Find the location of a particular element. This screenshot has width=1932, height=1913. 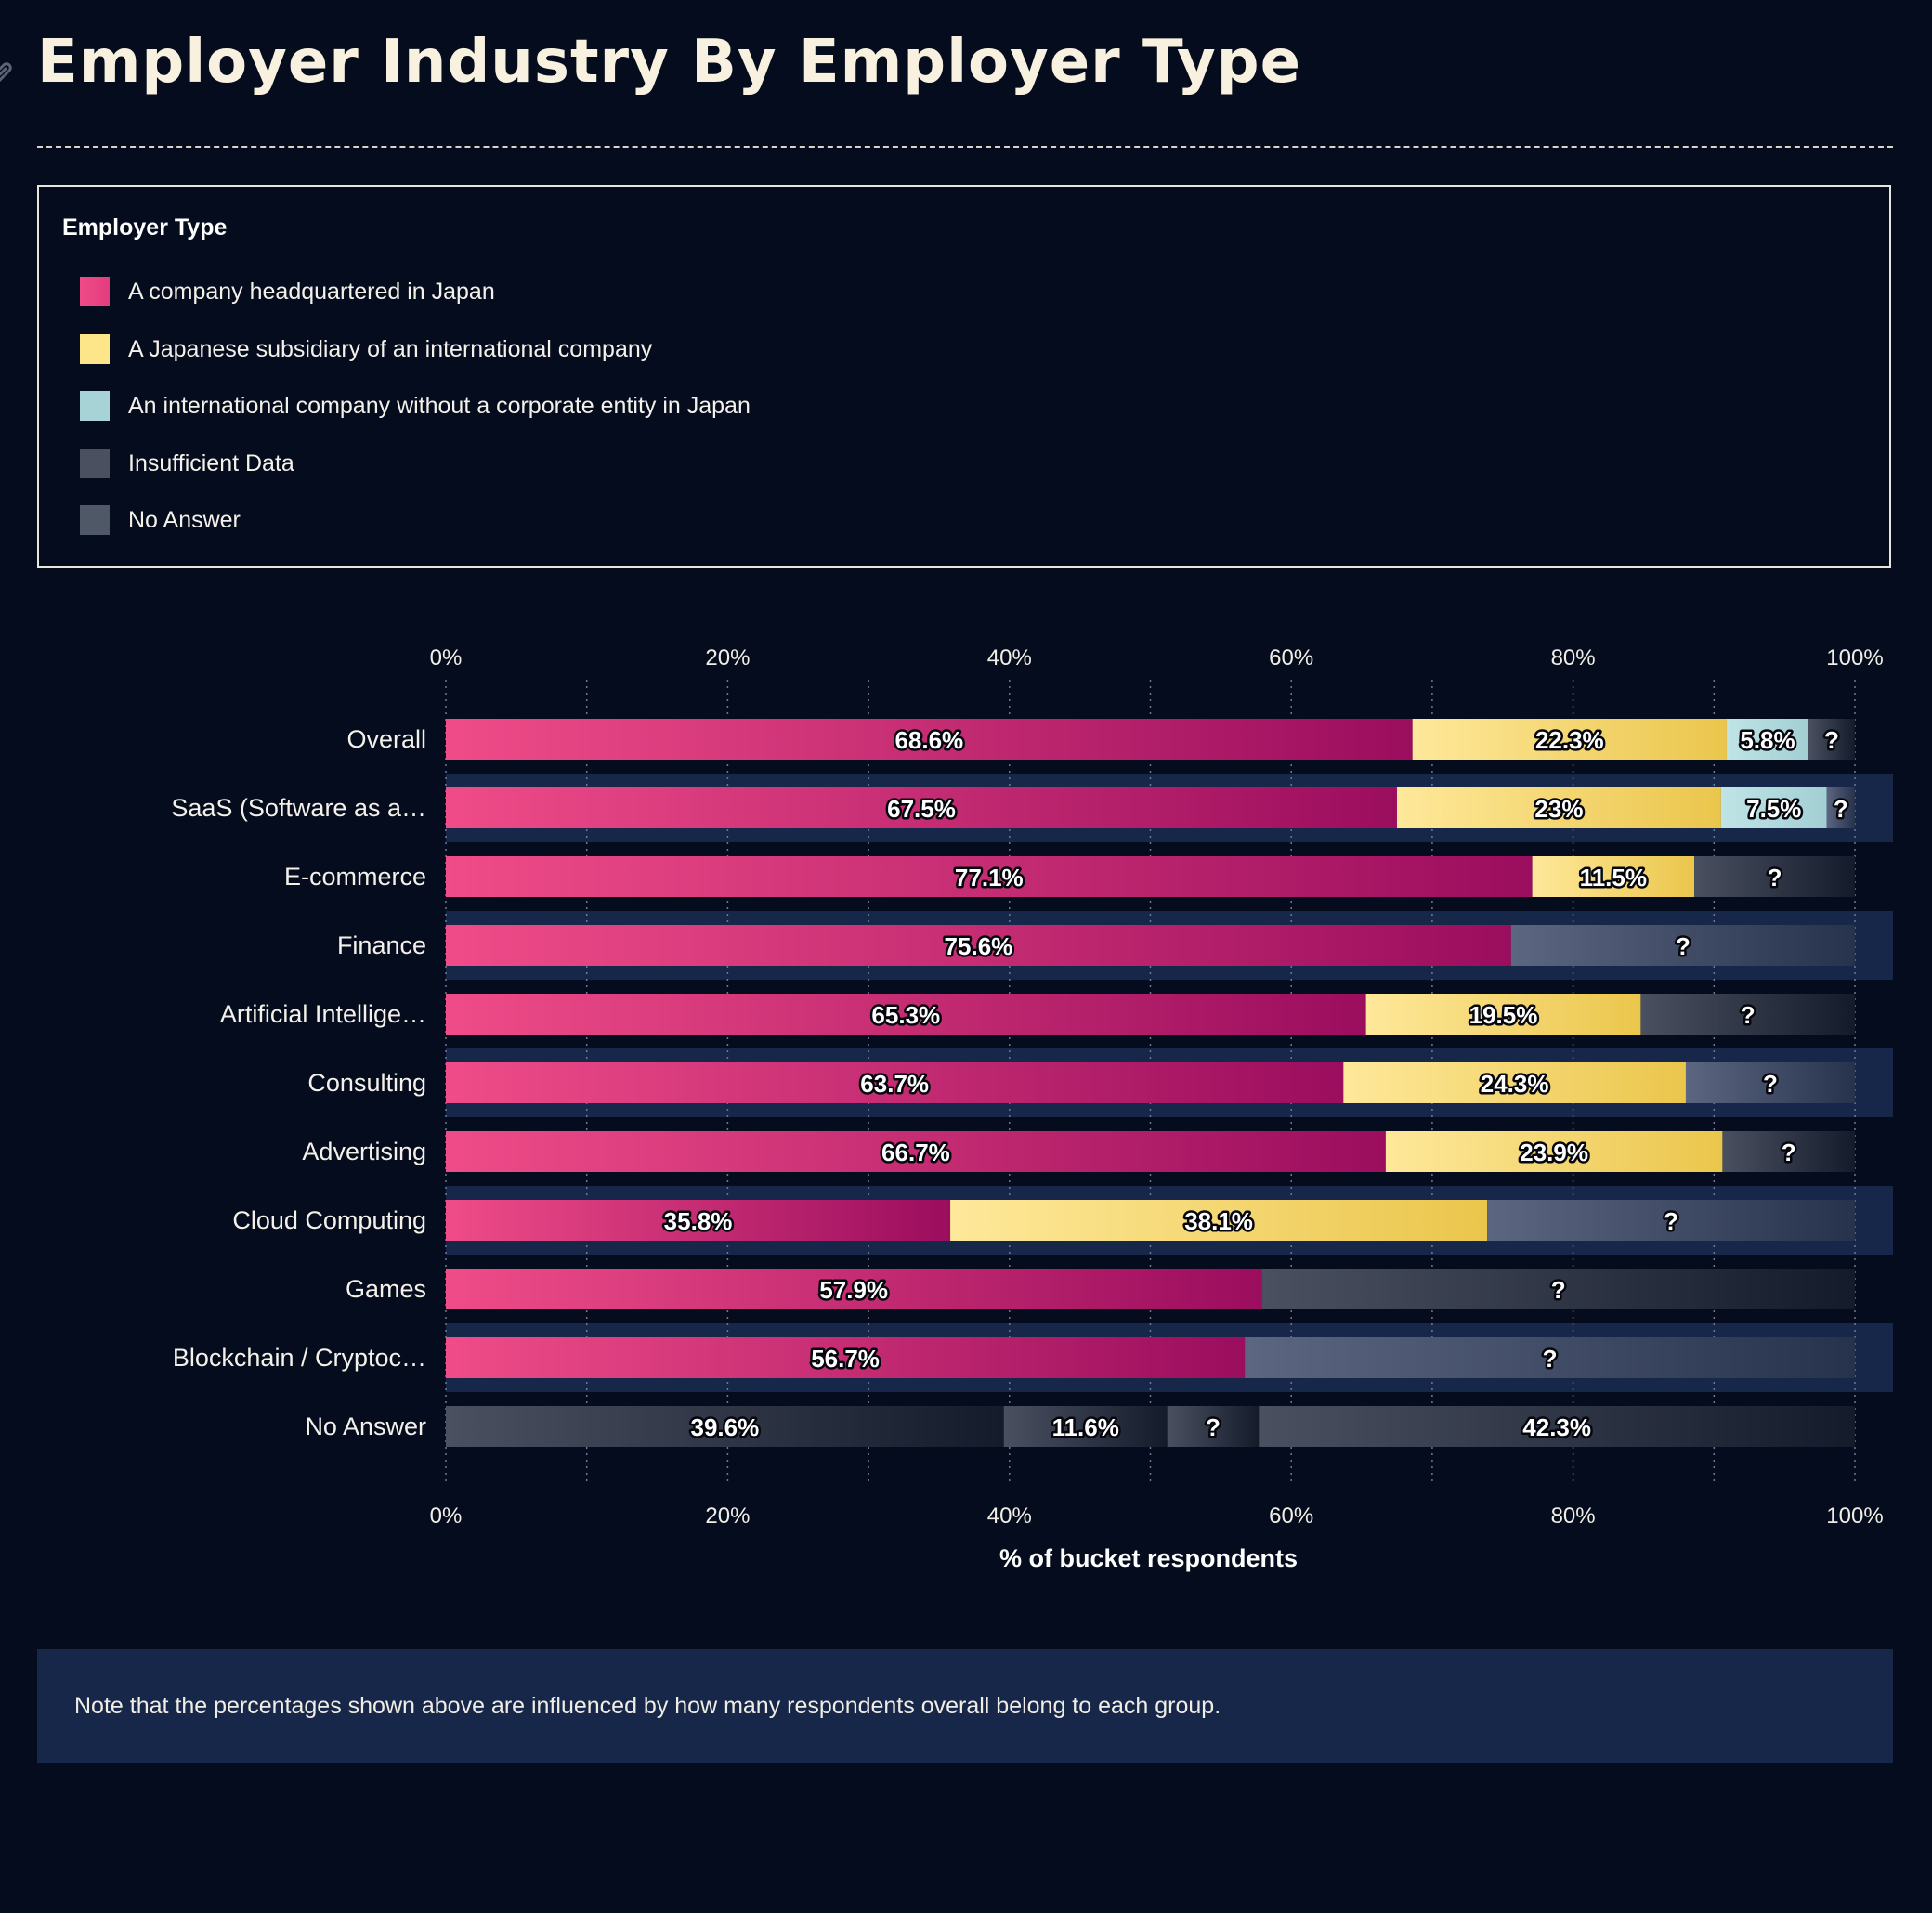

legend-swatch-no-answer is located at coordinates (95, 520).